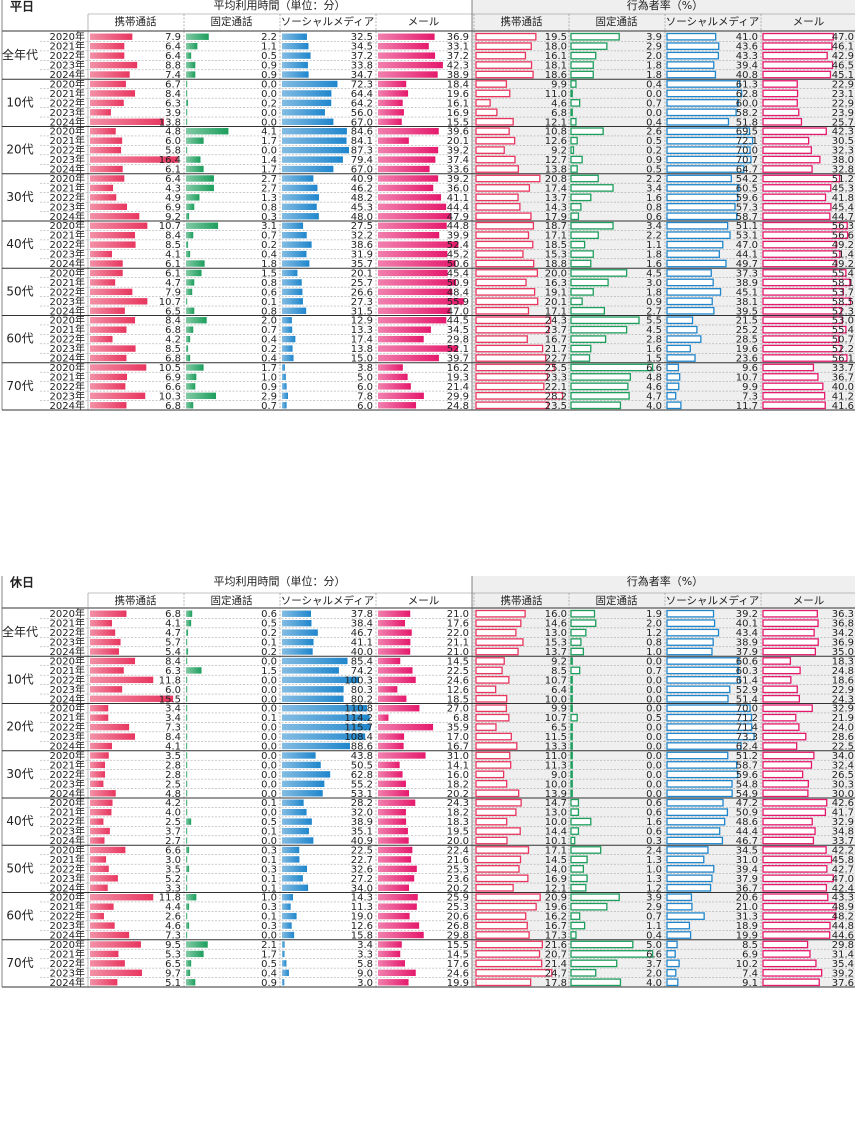  What do you see at coordinates (556, 756) in the screenshot?
I see `value-label: 11.0` at bounding box center [556, 756].